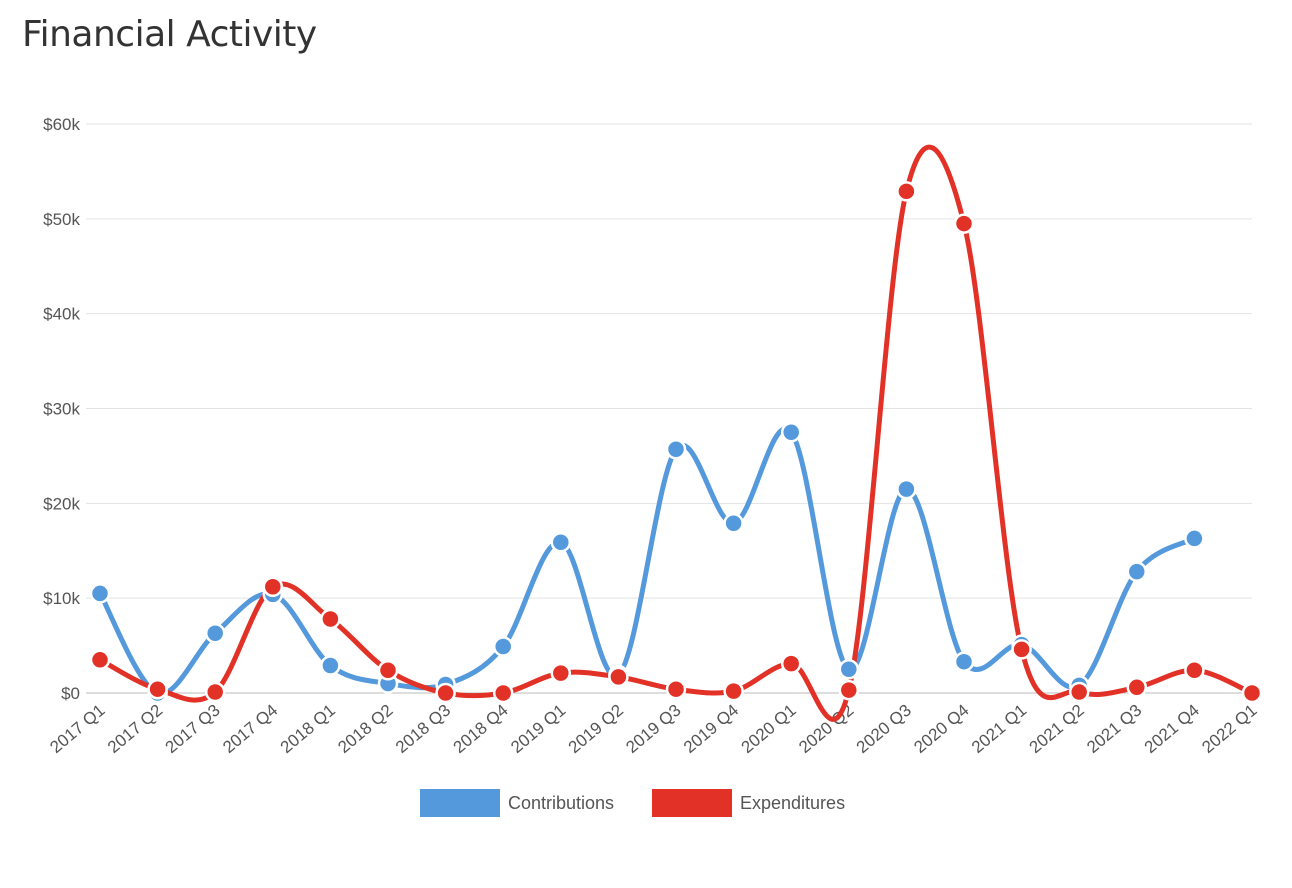  Describe the element at coordinates (769, 729) in the screenshot. I see `x-tick-label: 2020 Q1` at that location.